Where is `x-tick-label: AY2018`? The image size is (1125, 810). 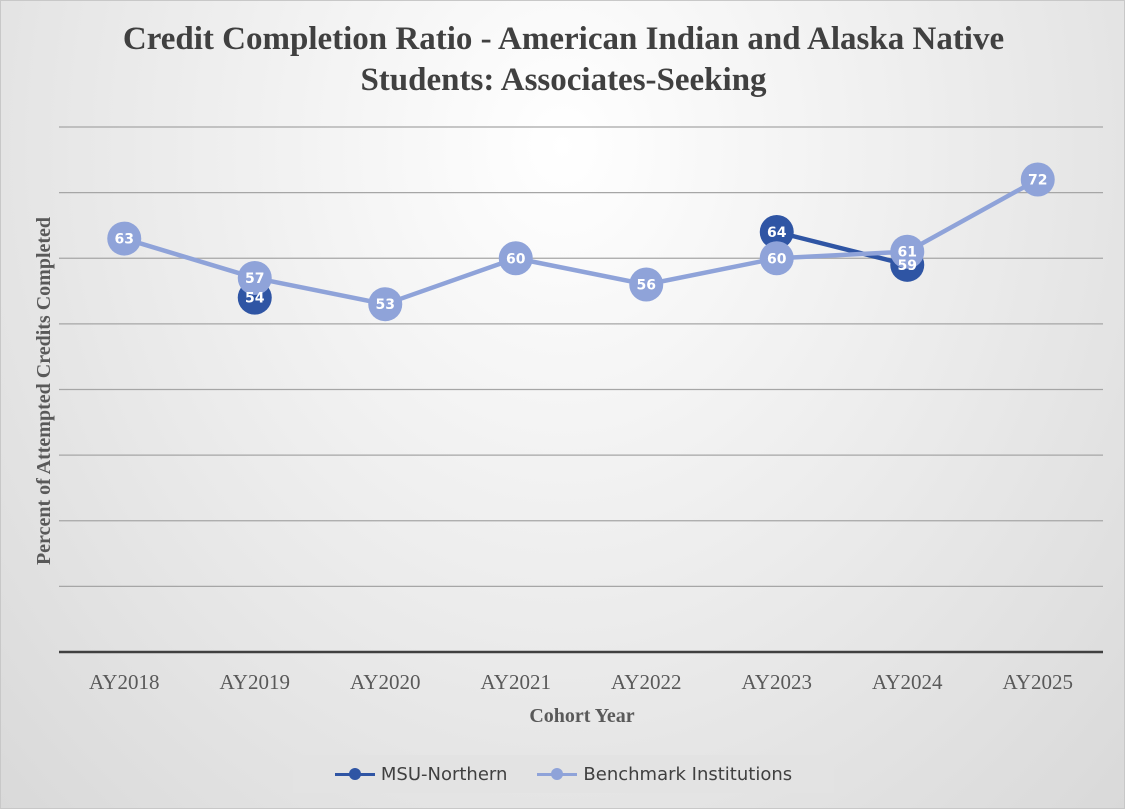 x-tick-label: AY2018 is located at coordinates (124, 682).